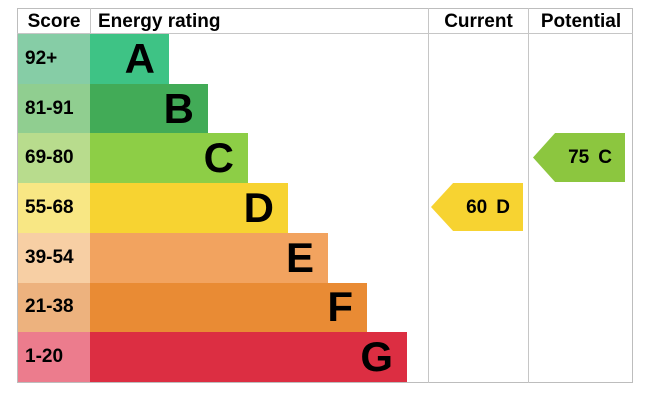  I want to click on band-grade-letter: G, so click(376, 357).